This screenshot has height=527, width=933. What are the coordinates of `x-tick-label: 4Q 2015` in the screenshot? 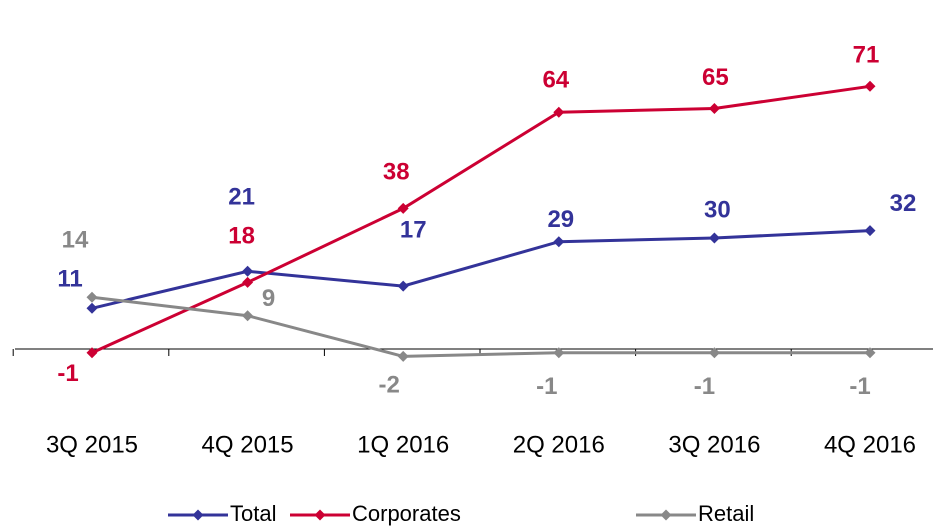 It's located at (248, 444).